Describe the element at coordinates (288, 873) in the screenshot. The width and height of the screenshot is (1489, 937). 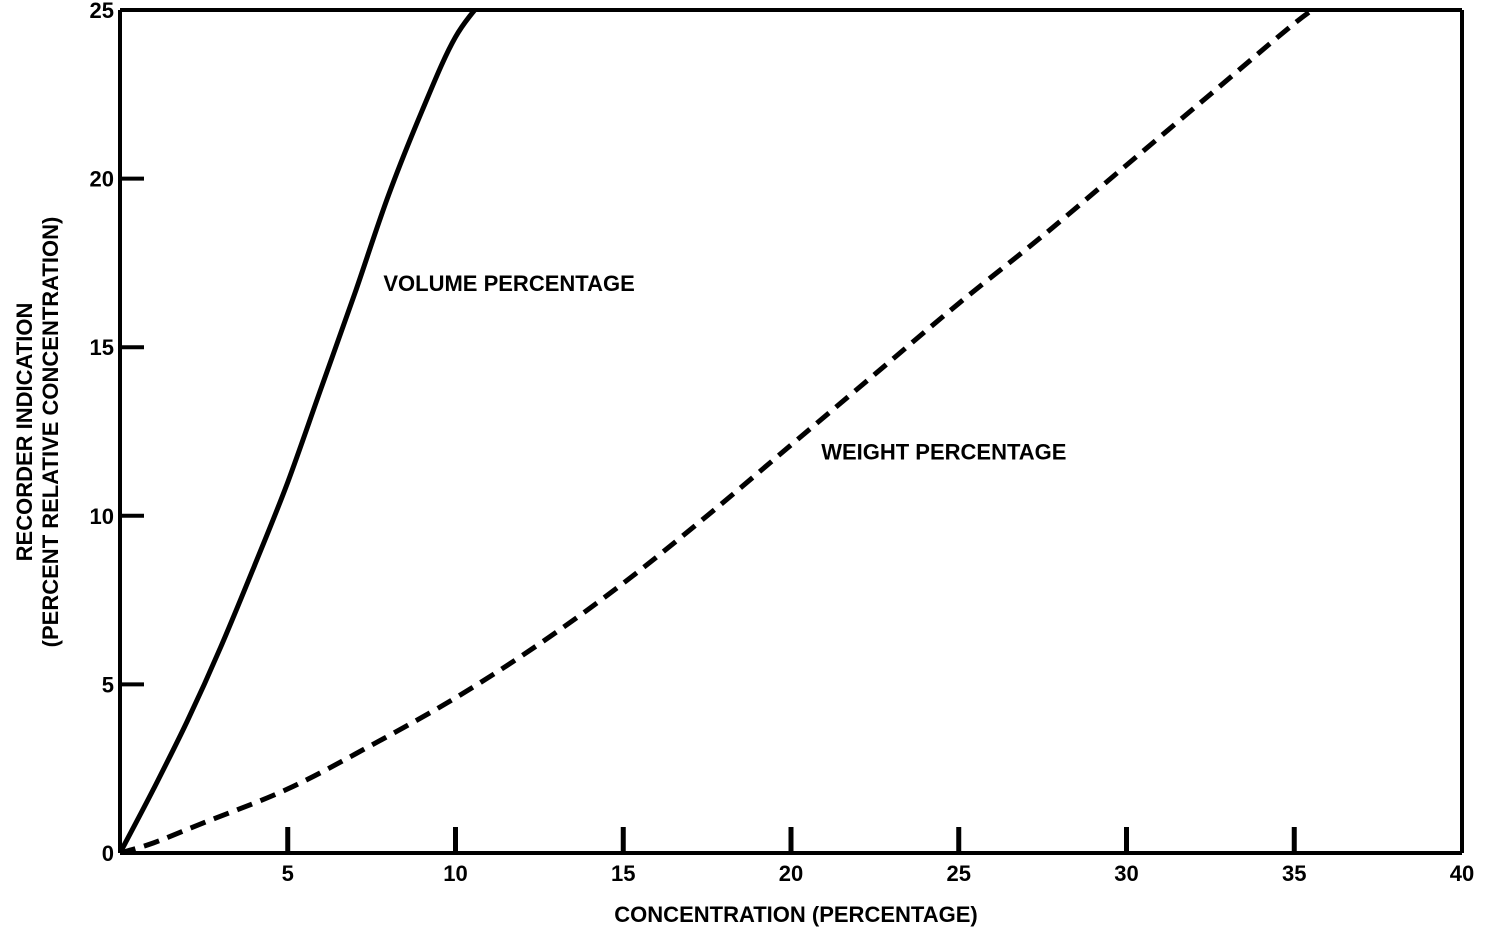
I see `x-tick-label: 5` at that location.